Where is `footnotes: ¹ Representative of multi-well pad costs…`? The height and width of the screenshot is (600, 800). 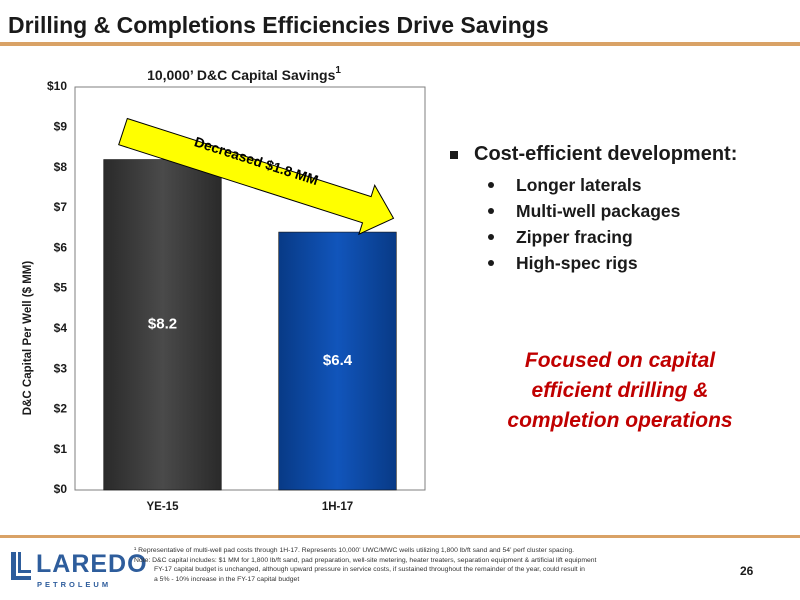 footnotes: ¹ Representative of multi-well pad costs… is located at coordinates (424, 565).